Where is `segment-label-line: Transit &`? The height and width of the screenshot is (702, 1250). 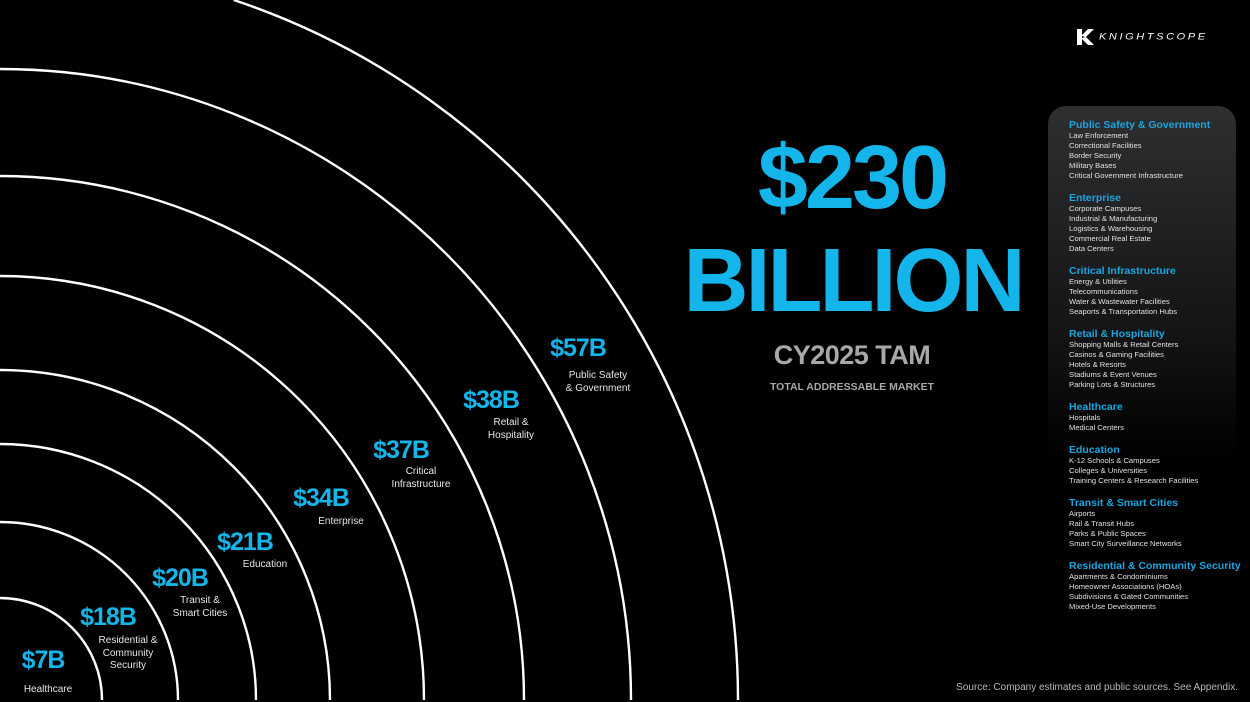 segment-label-line: Transit & is located at coordinates (200, 600).